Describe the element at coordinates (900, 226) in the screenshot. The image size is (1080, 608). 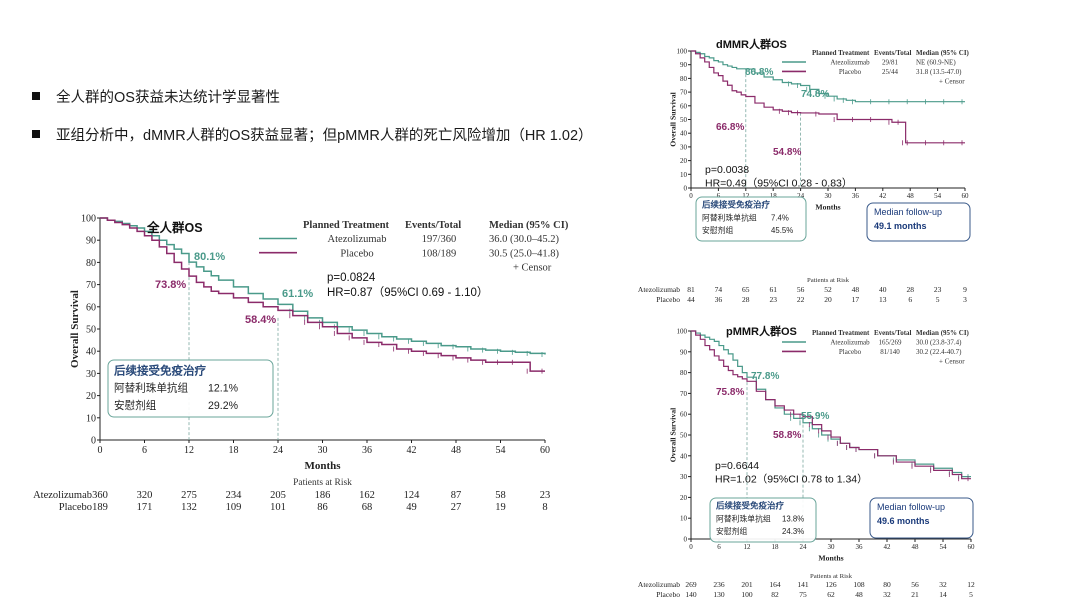
I see `followup-value: 49.1 months` at that location.